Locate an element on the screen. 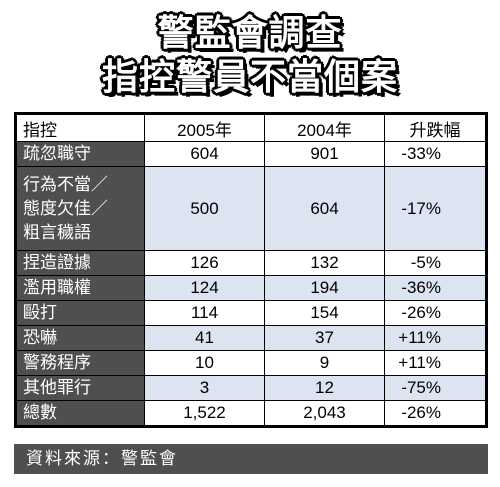 The width and height of the screenshot is (500, 487). table-row: 恐嚇 41 37 +11% is located at coordinates (251, 338).